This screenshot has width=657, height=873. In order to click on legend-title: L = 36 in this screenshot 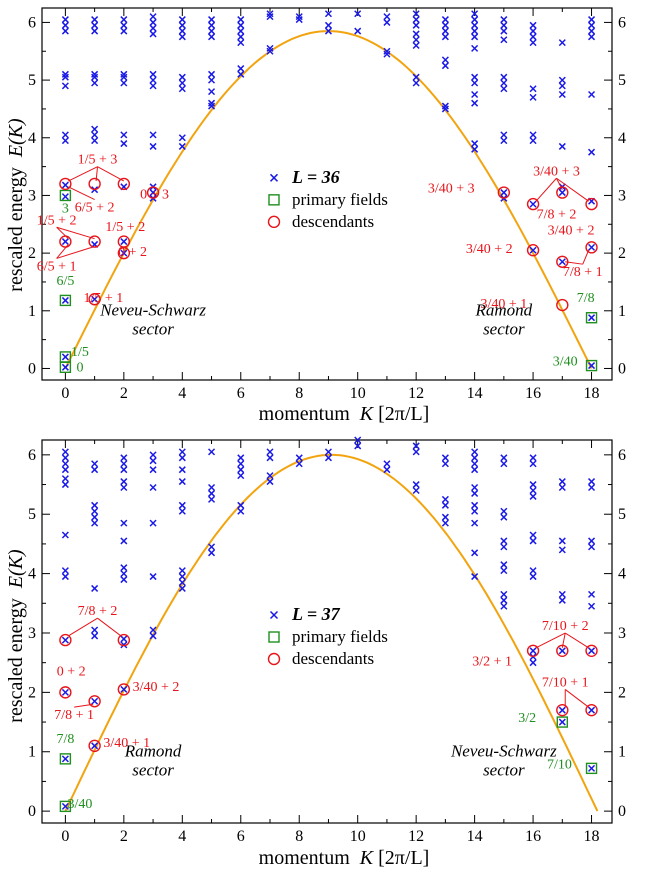, I will do `click(315, 177)`.